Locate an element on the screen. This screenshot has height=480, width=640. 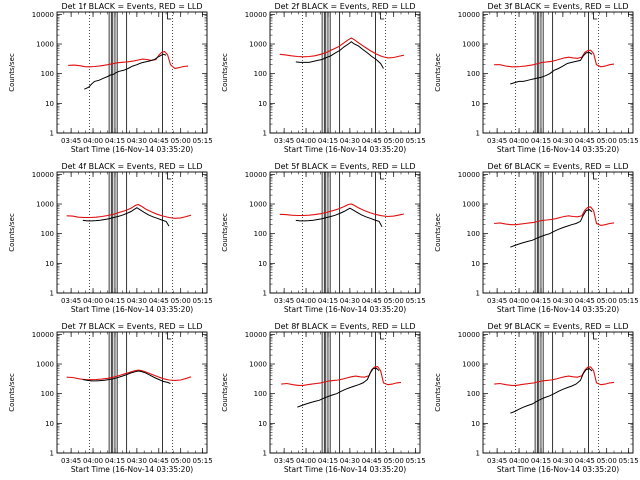
chart-title: Det 2f BLACK = Events, RED = LLD is located at coordinates (344, 6).